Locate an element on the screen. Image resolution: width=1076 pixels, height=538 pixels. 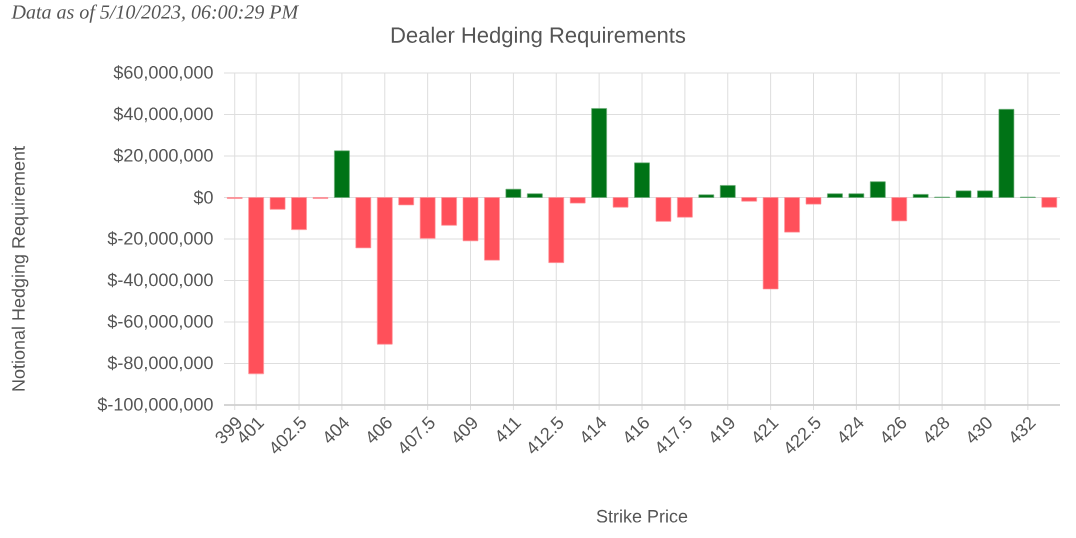
y-tick-label: $-80,000,000 is located at coordinates (160, 363).